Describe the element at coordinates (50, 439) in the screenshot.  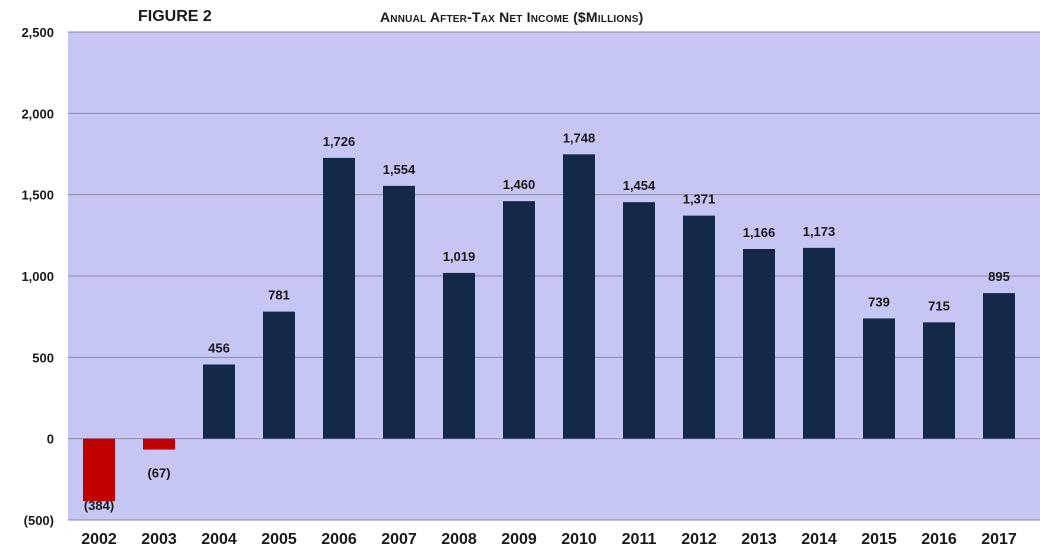
I see `y-tick-label: 0` at that location.